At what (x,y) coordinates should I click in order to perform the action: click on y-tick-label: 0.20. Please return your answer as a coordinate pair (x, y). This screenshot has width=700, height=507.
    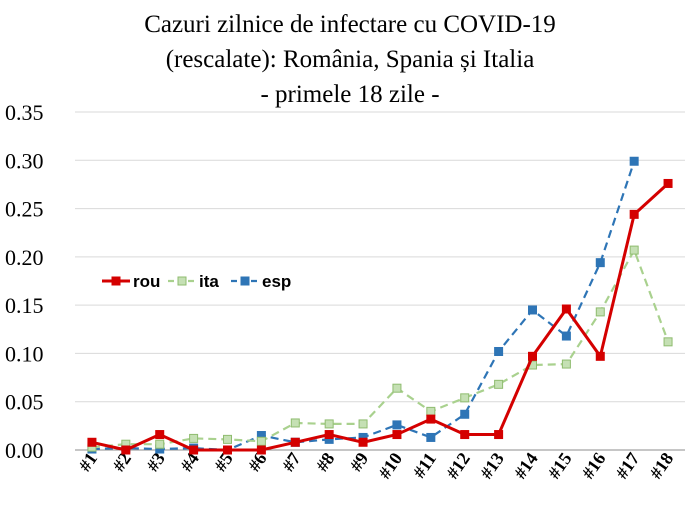
    Looking at the image, I should click on (24, 257).